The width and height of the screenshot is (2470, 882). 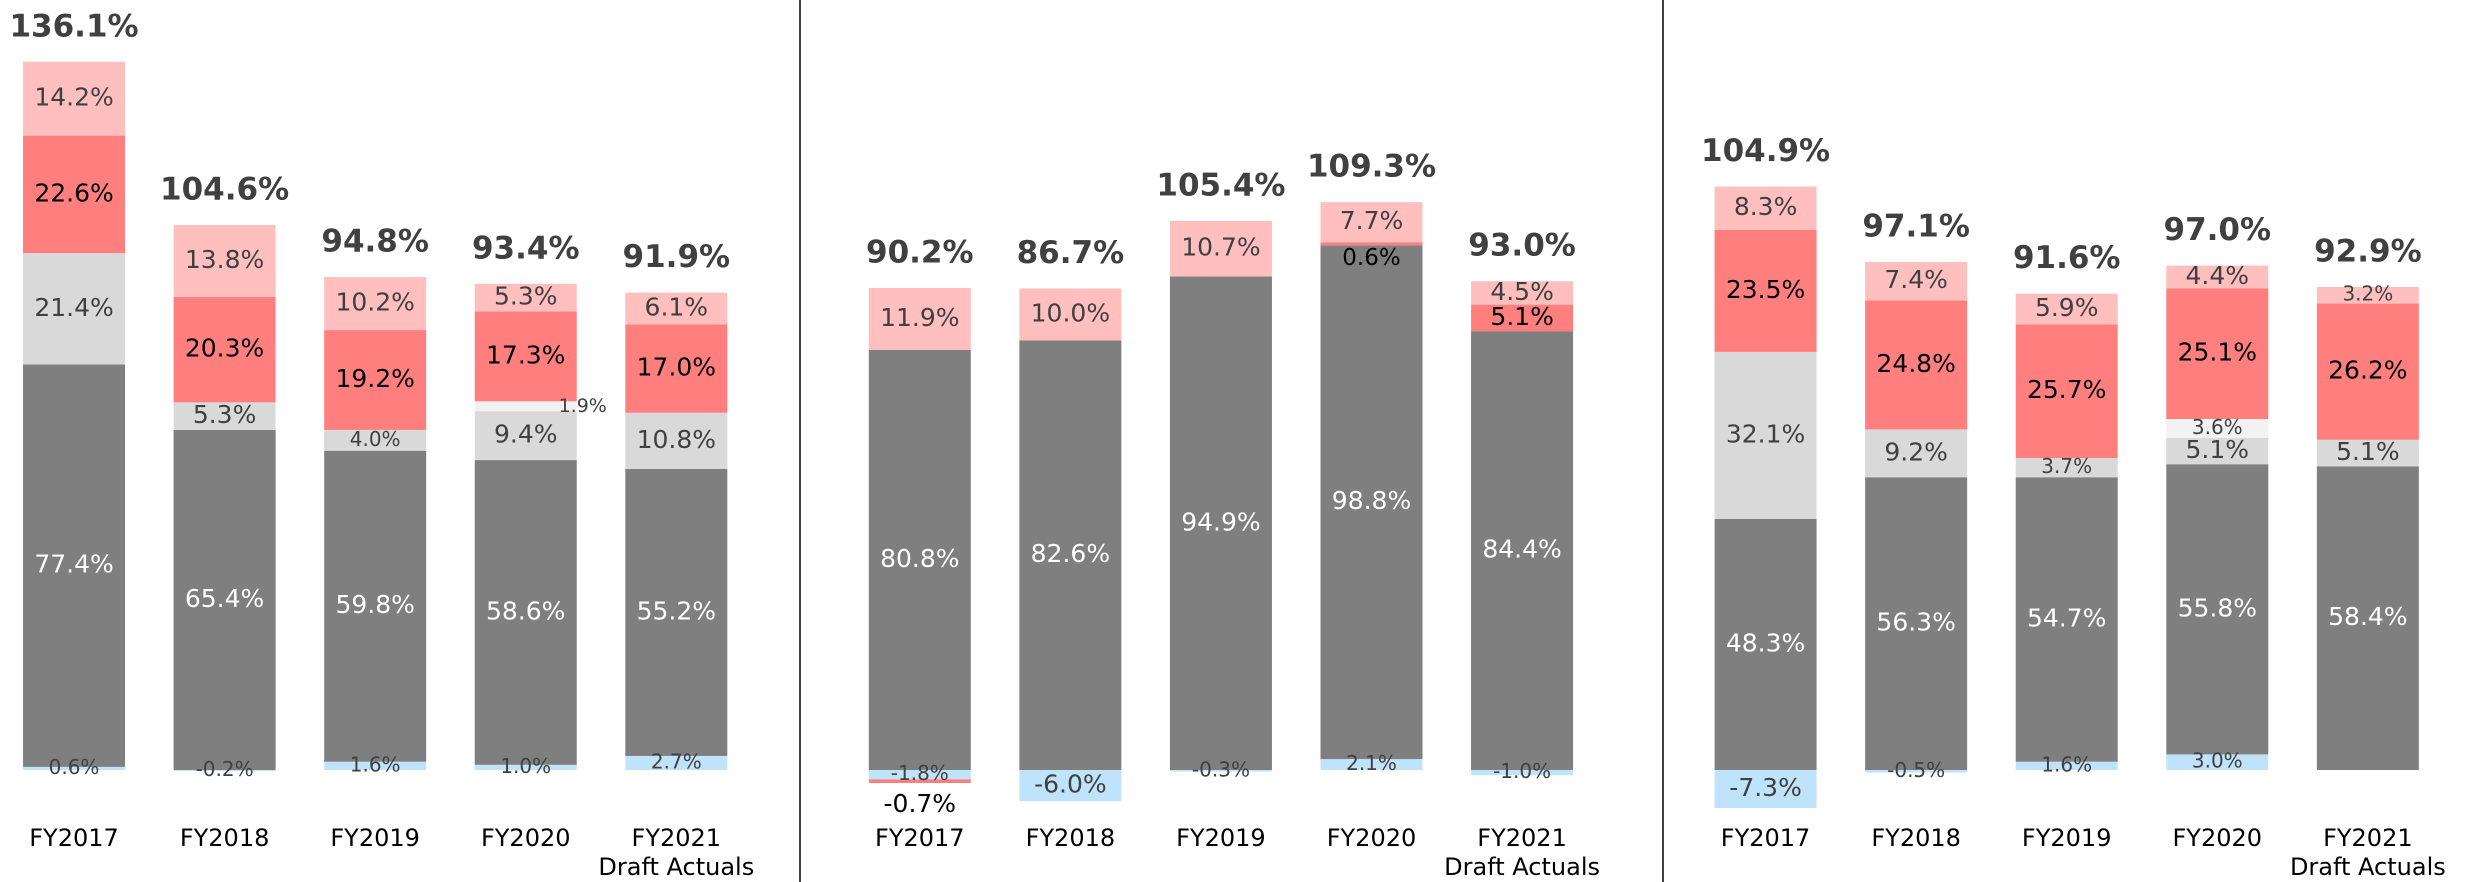 I want to click on segment-label: 8.3%, so click(x=1766, y=206).